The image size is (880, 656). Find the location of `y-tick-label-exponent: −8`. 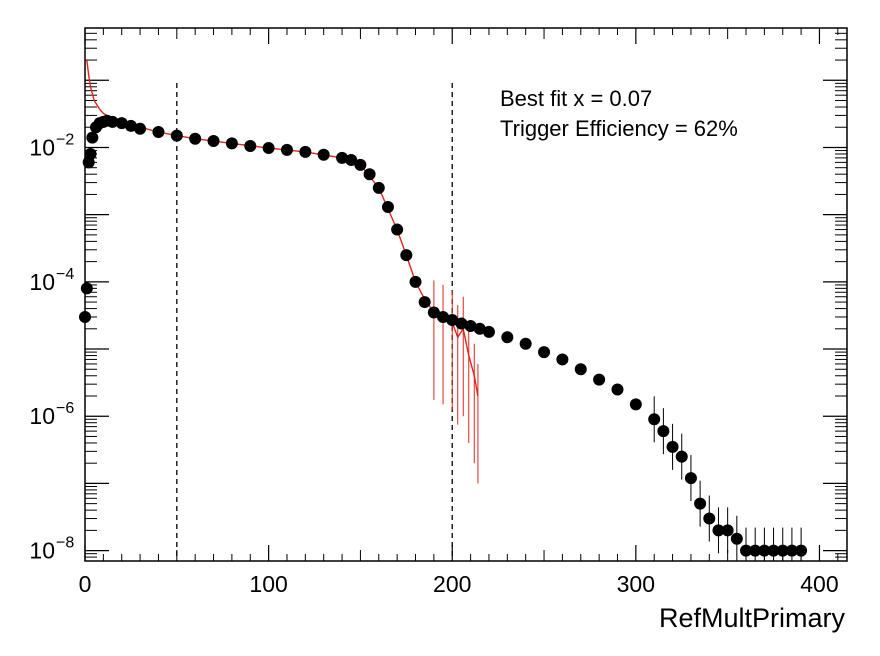

y-tick-label-exponent: −8 is located at coordinates (65, 543).